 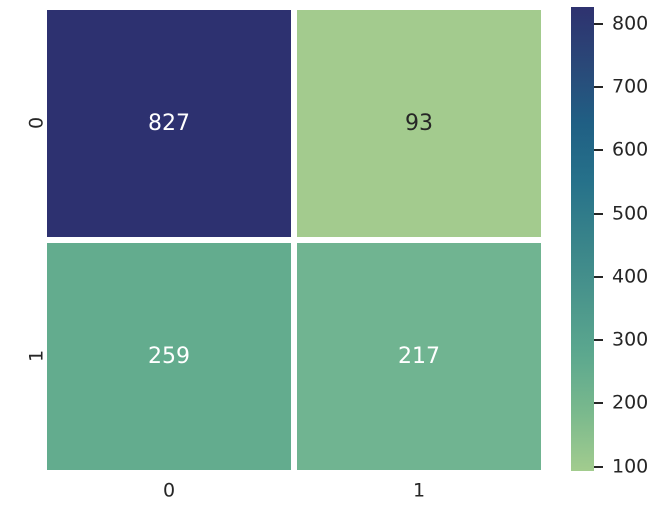 I want to click on cell-value: 217, so click(x=419, y=356).